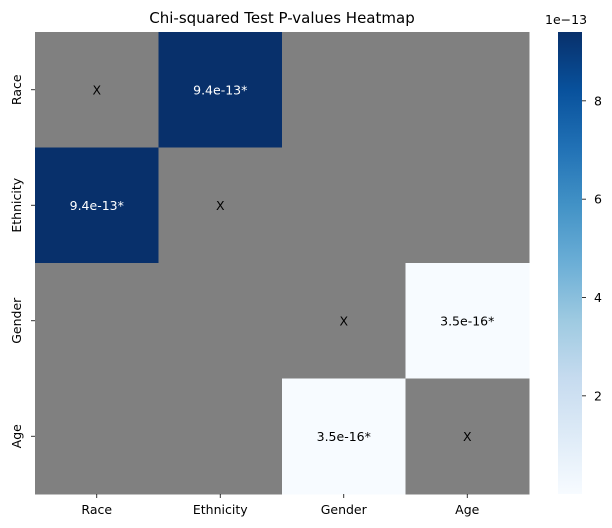 This screenshot has height=528, width=612. What do you see at coordinates (22, 261) in the screenshot?
I see `y-axis: Race Ethnicity Gender Age` at bounding box center [22, 261].